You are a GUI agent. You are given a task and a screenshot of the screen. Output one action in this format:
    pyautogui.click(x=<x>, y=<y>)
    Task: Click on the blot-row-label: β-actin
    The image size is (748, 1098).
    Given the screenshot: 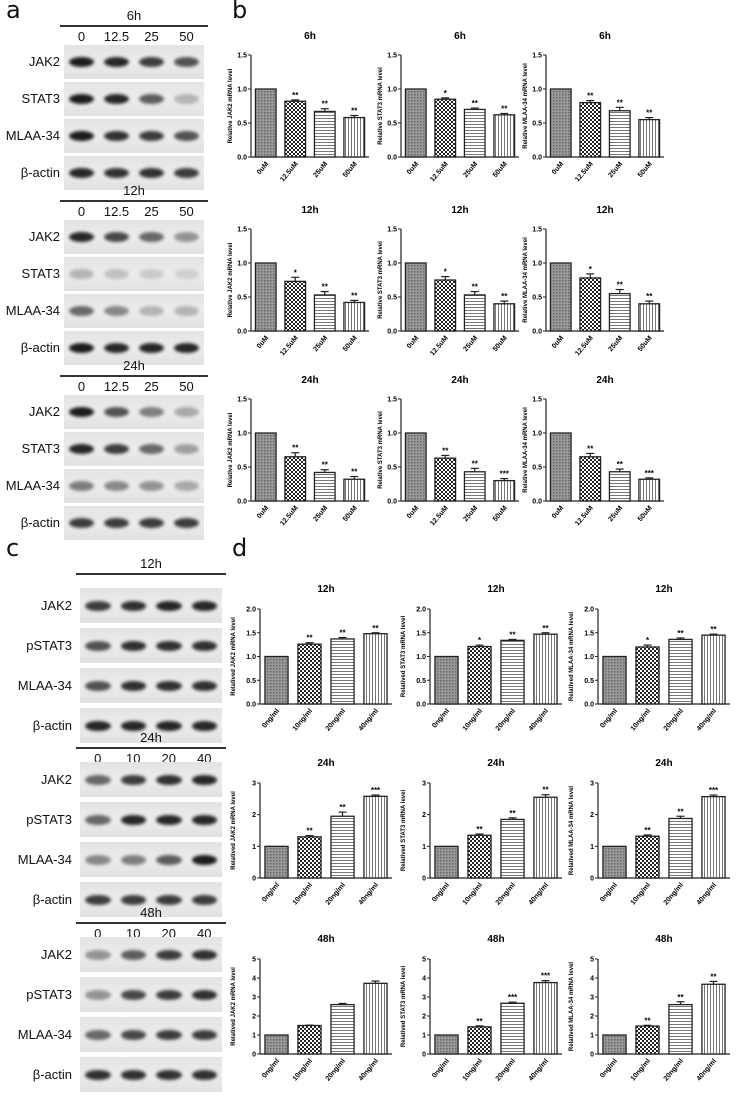 What is the action you would take?
    pyautogui.click(x=52, y=1074)
    